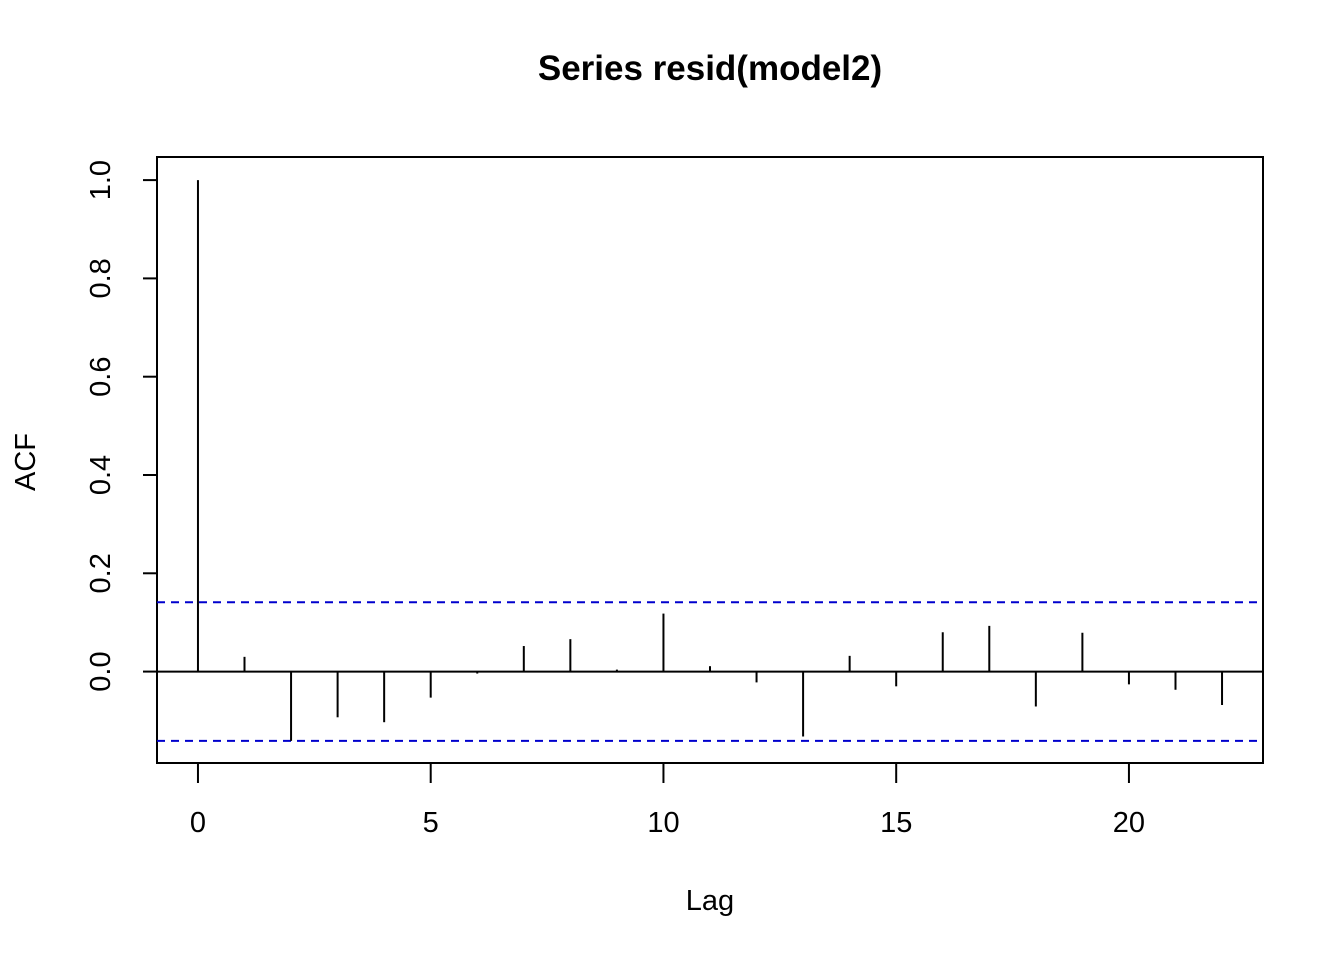  What do you see at coordinates (101, 377) in the screenshot?
I see `y-tick-label: 0.6` at bounding box center [101, 377].